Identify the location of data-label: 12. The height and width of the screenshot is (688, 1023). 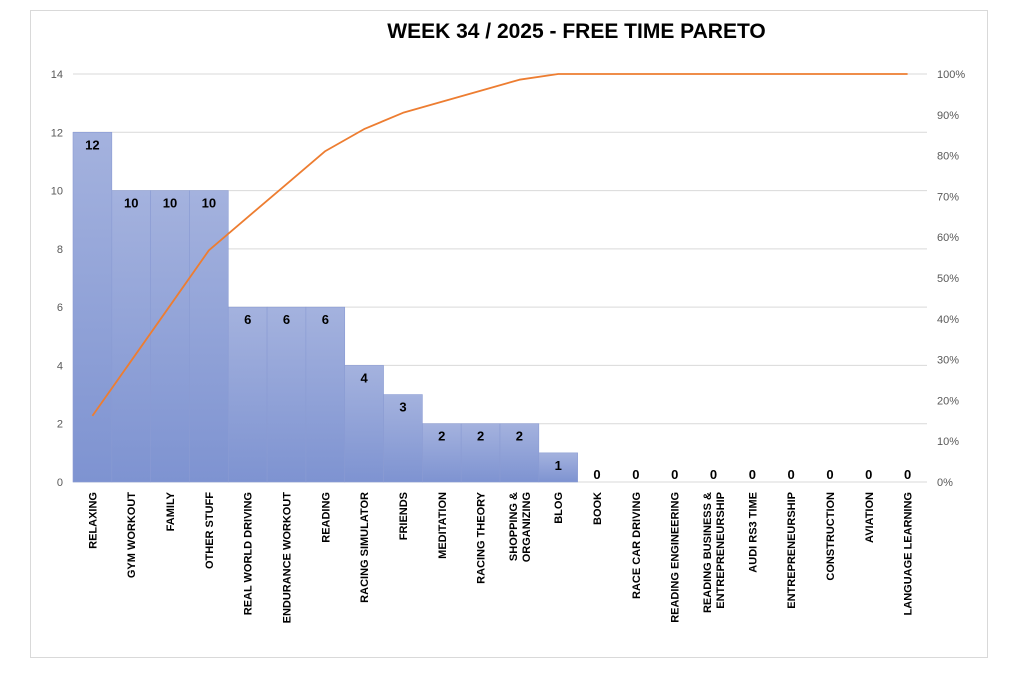
(92, 144).